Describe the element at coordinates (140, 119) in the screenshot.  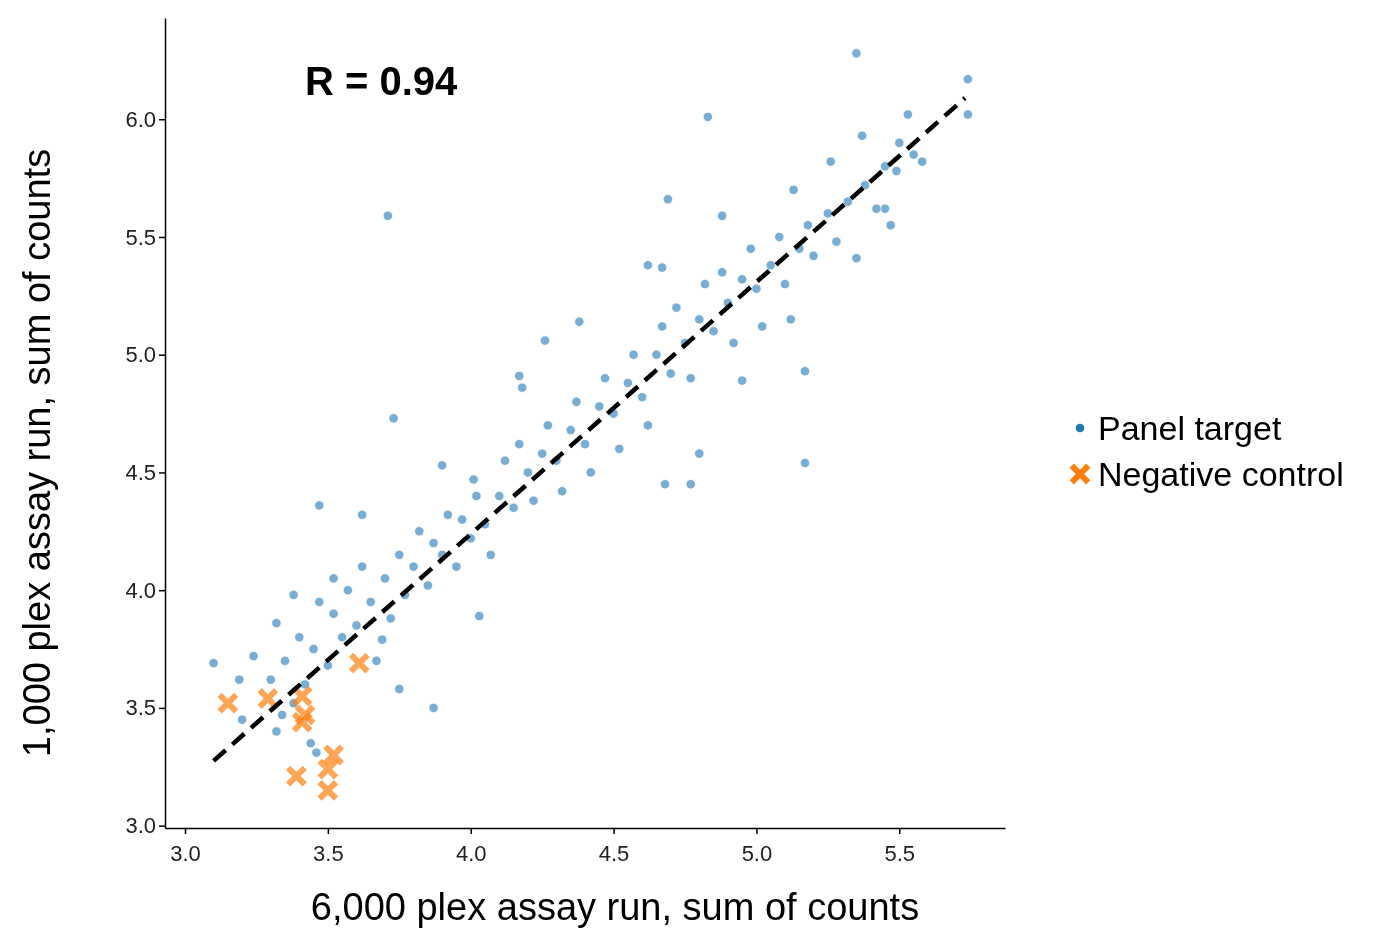
I see `y-tick-label: 6.0` at that location.